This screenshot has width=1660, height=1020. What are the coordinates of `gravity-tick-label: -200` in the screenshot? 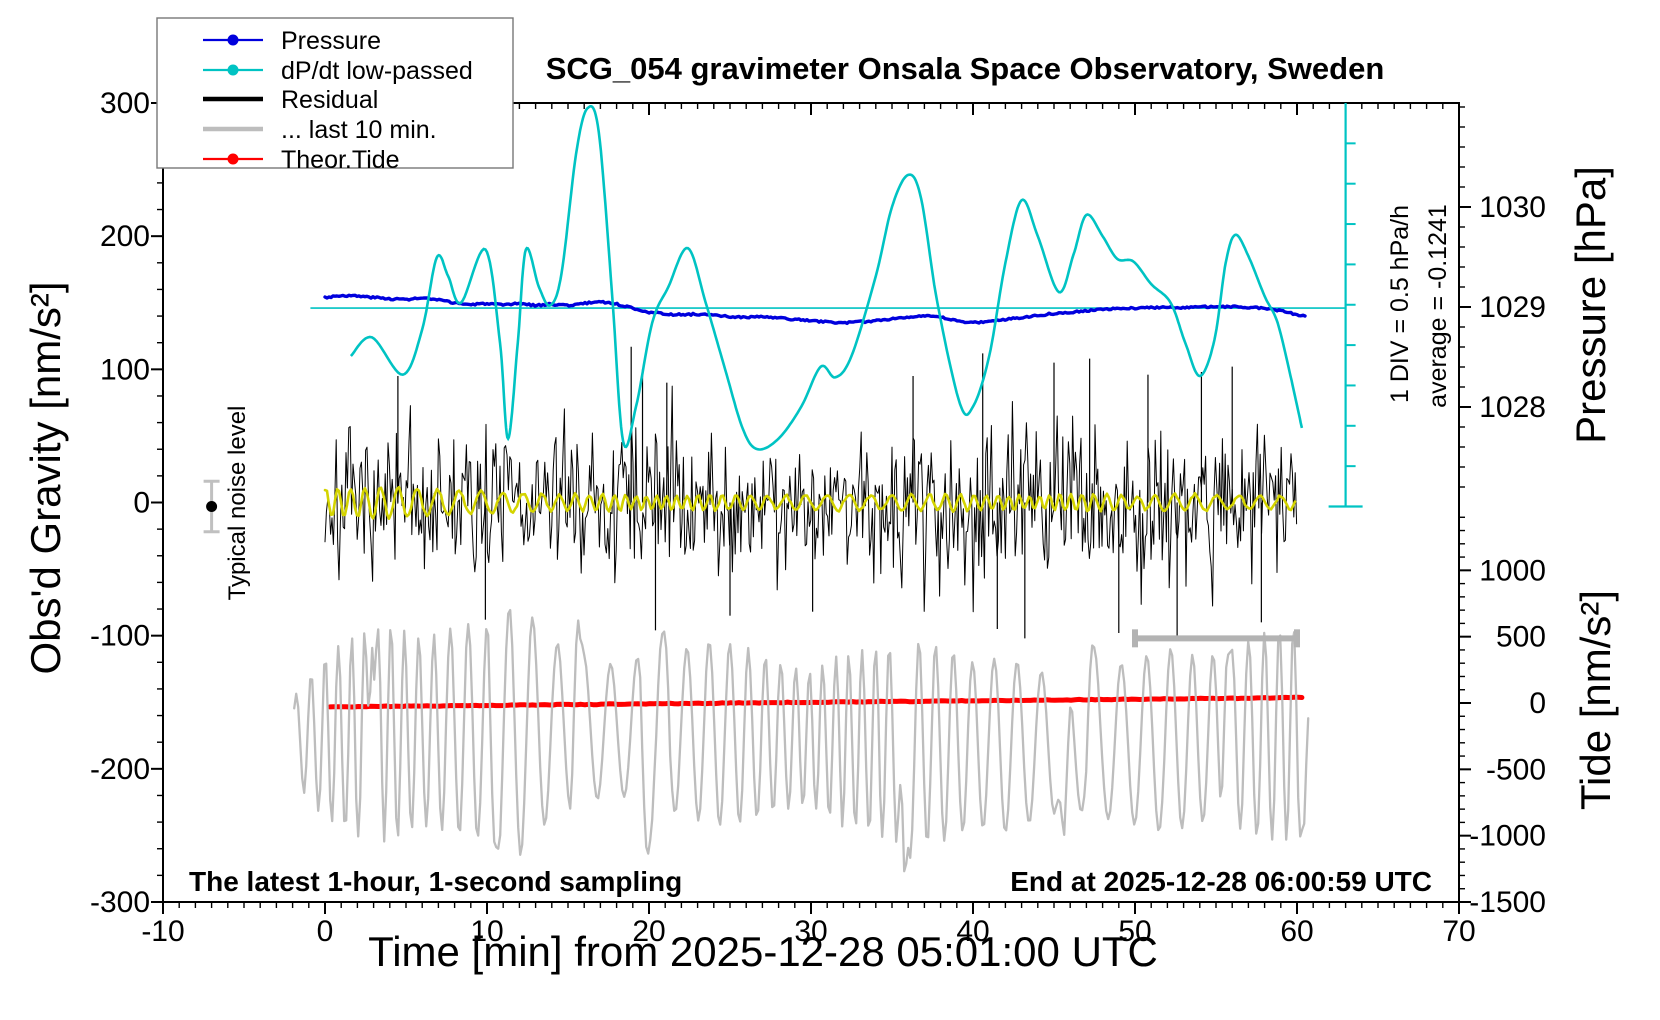 It's located at (120, 769).